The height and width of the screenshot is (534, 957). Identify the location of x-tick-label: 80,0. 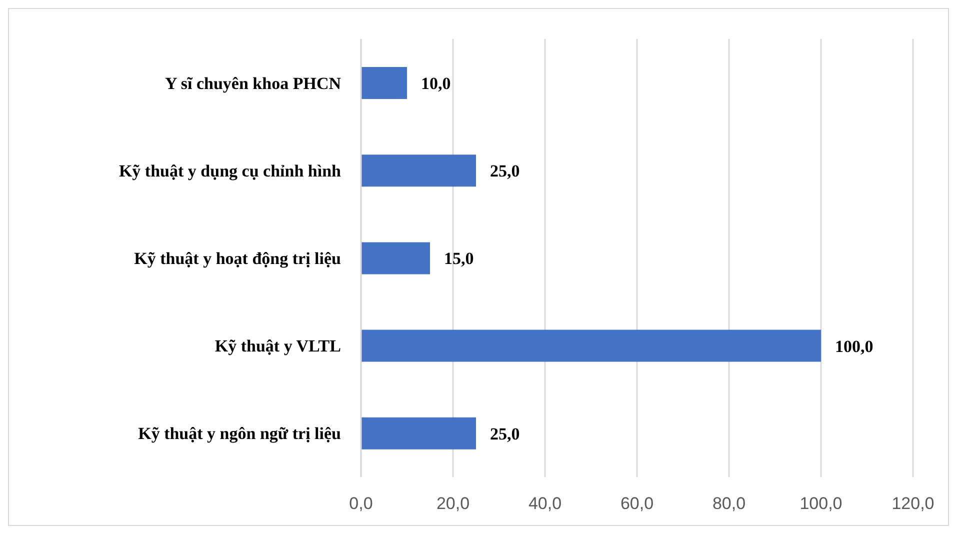
(729, 504).